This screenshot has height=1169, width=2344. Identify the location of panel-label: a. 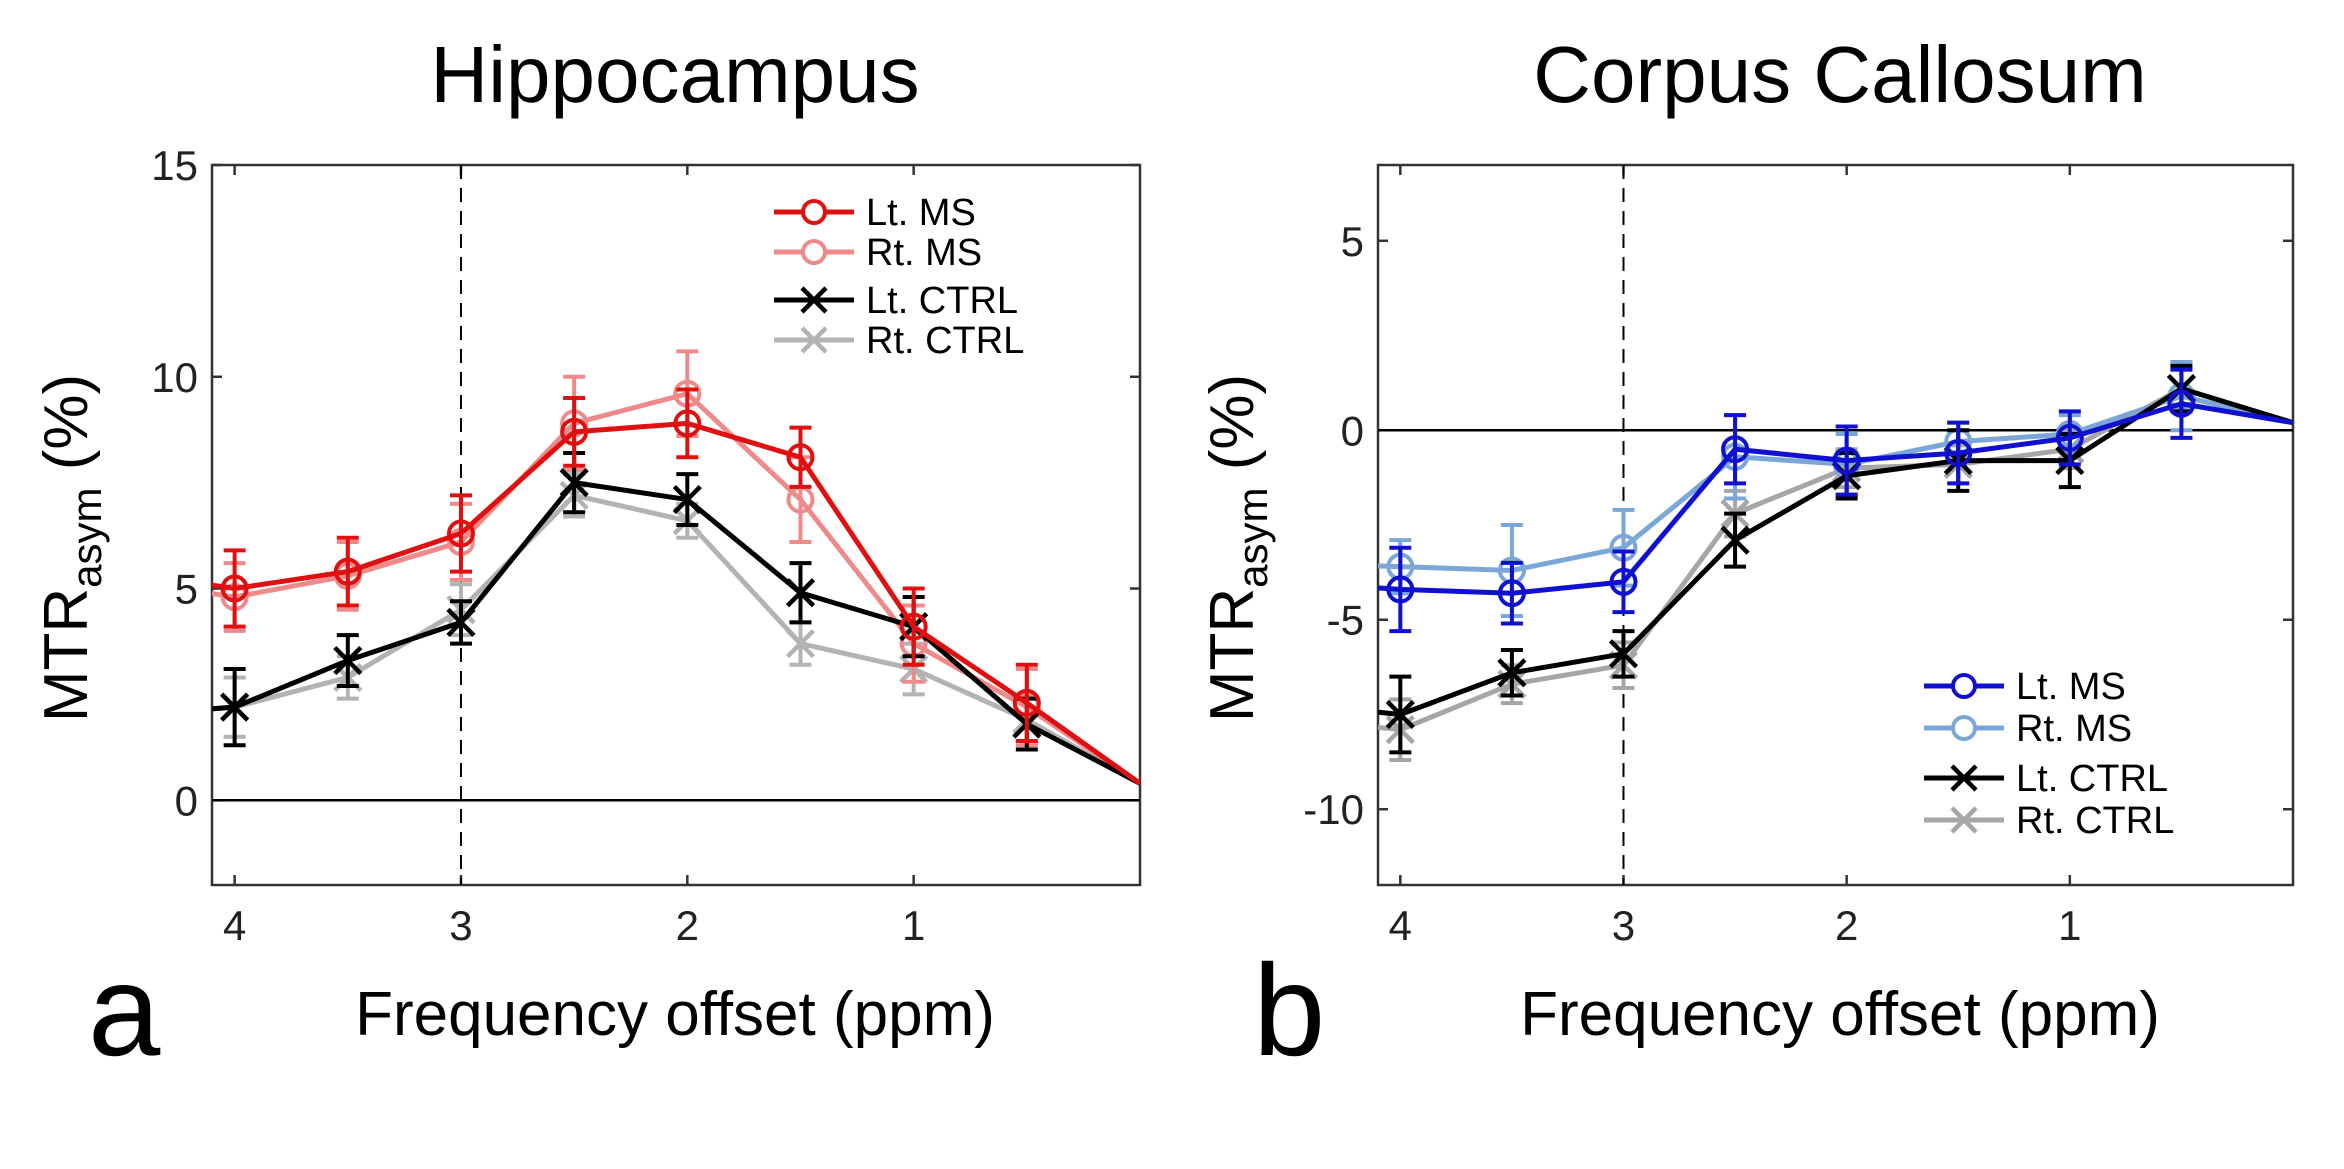
(124, 1010).